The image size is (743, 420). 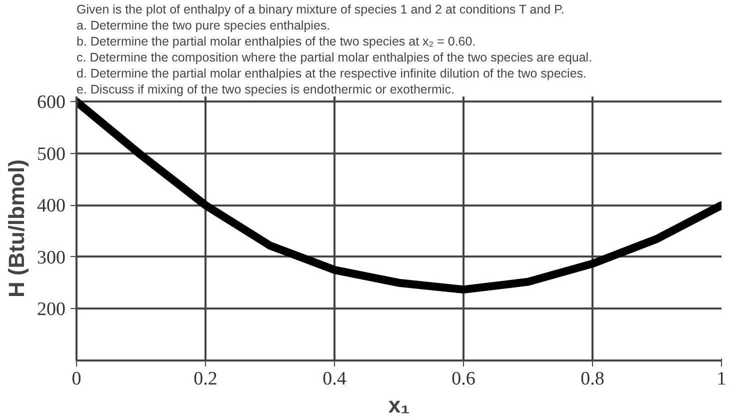 I want to click on y-axis-title: H (Btu/lbmol), so click(x=16, y=228).